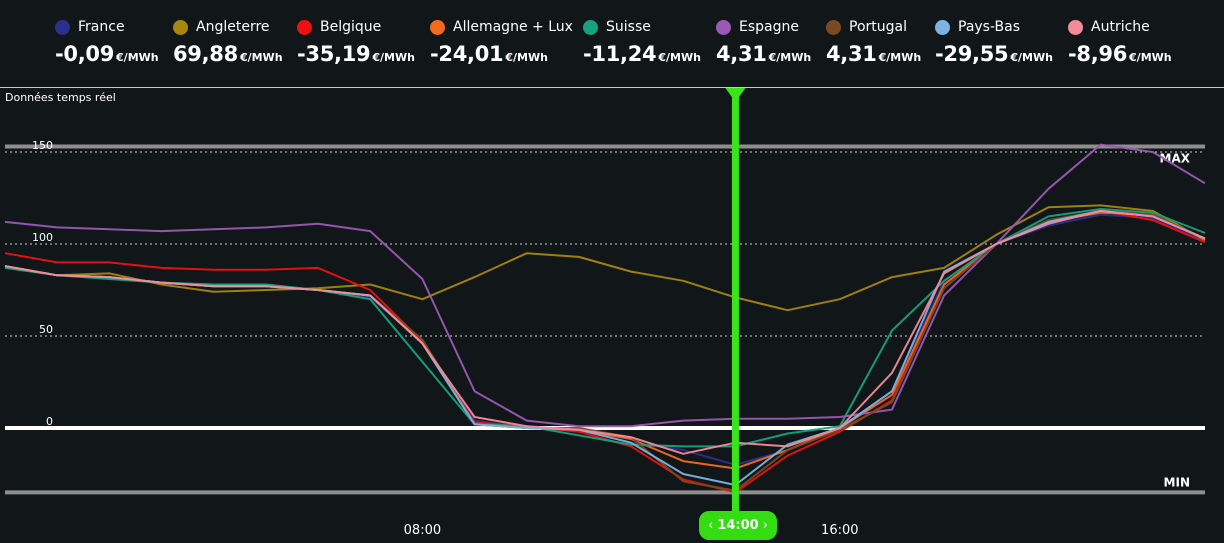 The image size is (1224, 543). What do you see at coordinates (351, 27) in the screenshot?
I see `legend-country-name: Belgique` at bounding box center [351, 27].